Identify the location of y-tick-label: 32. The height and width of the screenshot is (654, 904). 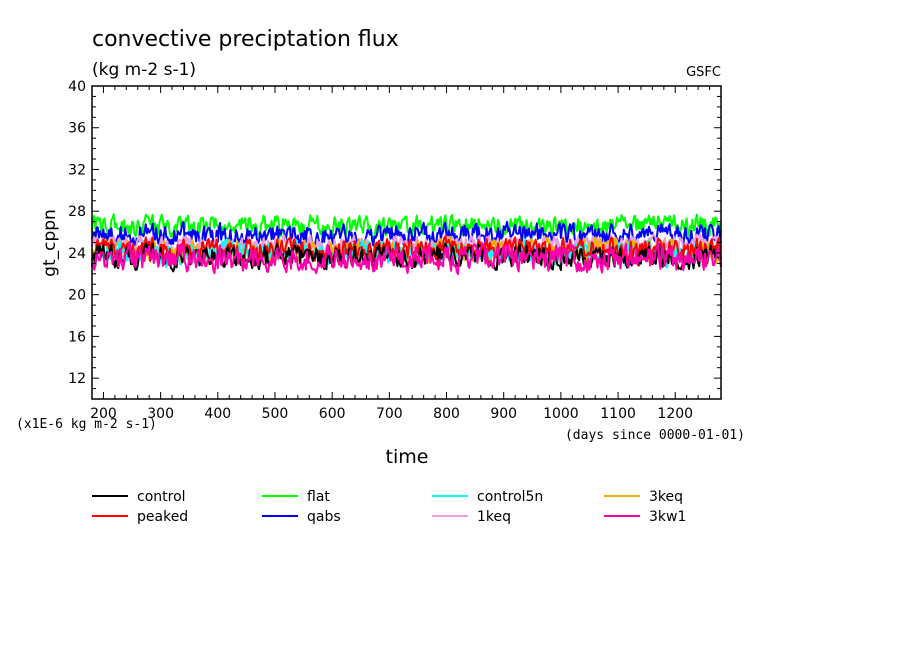
(77, 170).